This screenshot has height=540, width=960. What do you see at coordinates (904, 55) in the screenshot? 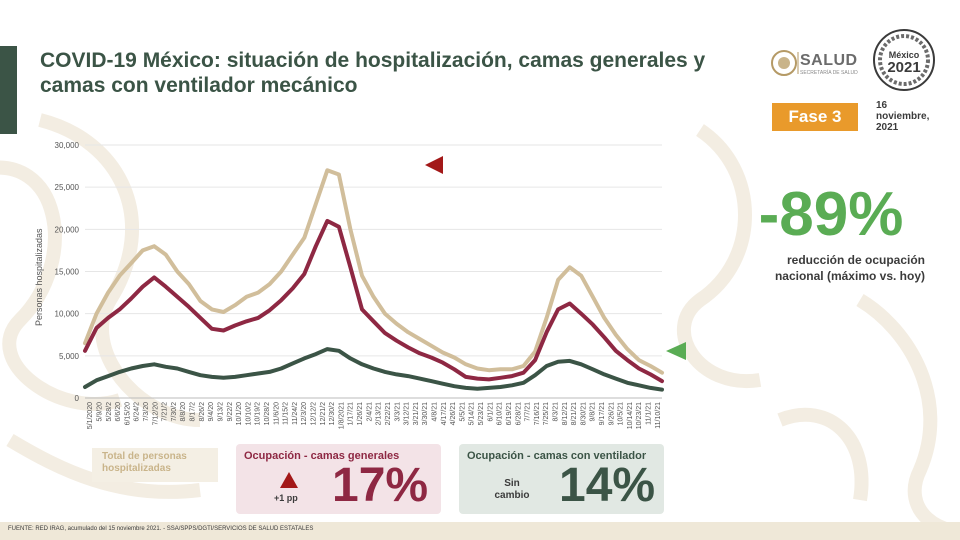
I see `seal-top-text: México` at bounding box center [904, 55].